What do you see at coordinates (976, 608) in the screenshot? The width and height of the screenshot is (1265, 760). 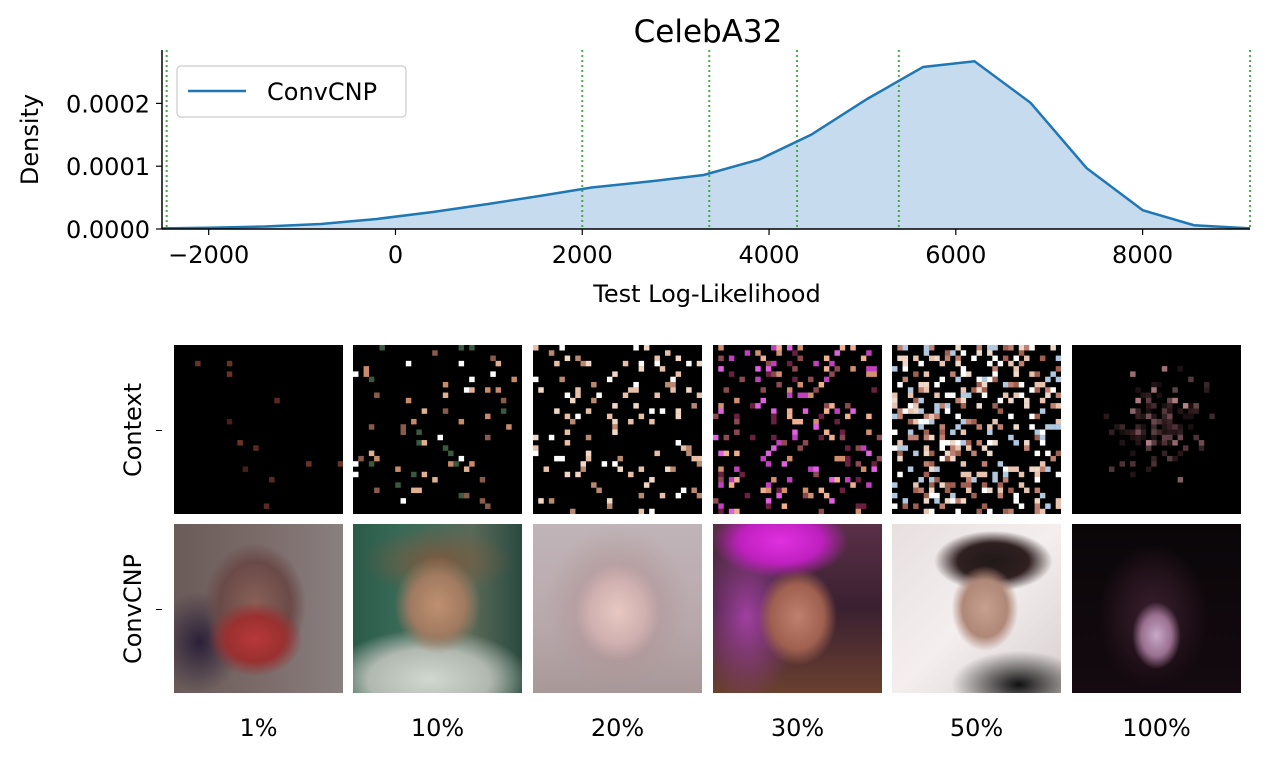 I see `prediction-image-50pct` at bounding box center [976, 608].